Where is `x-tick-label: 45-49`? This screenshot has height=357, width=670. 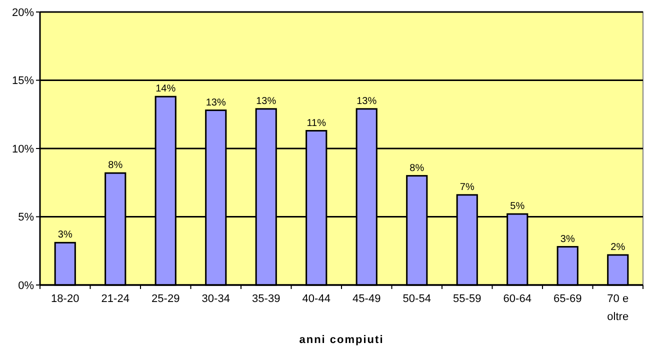
x-tick-label: 45-49 is located at coordinates (366, 299).